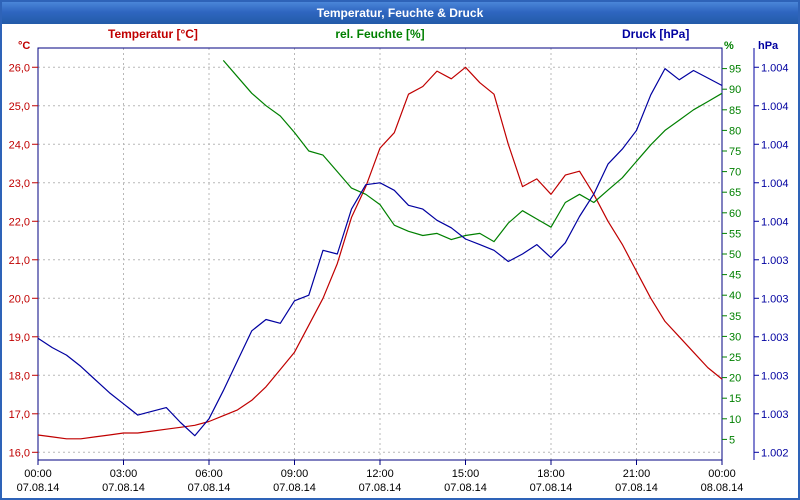  Describe the element at coordinates (19, 184) in the screenshot. I see `temp-tick-label: 23,0` at that location.